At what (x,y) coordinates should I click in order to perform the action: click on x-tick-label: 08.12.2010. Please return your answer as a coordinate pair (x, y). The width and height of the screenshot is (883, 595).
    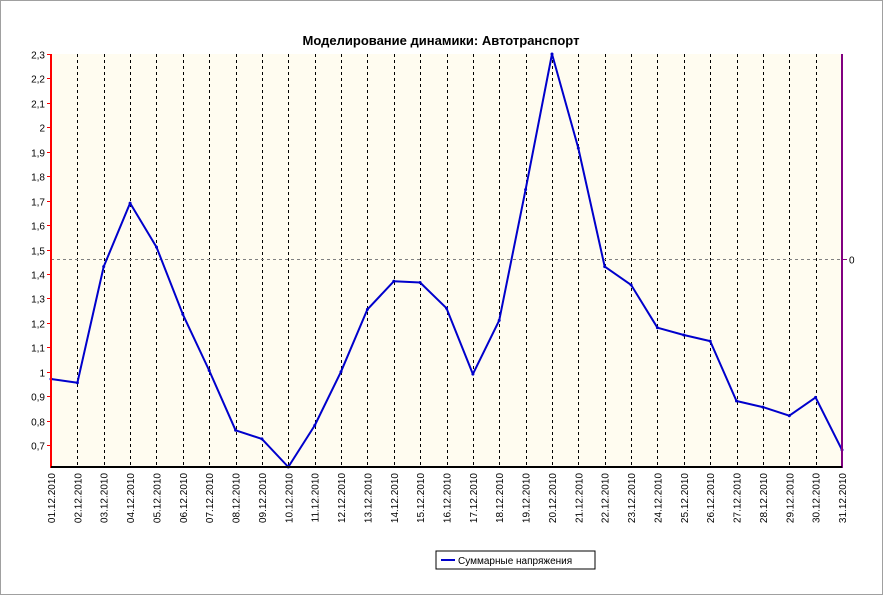
    Looking at the image, I should click on (237, 498).